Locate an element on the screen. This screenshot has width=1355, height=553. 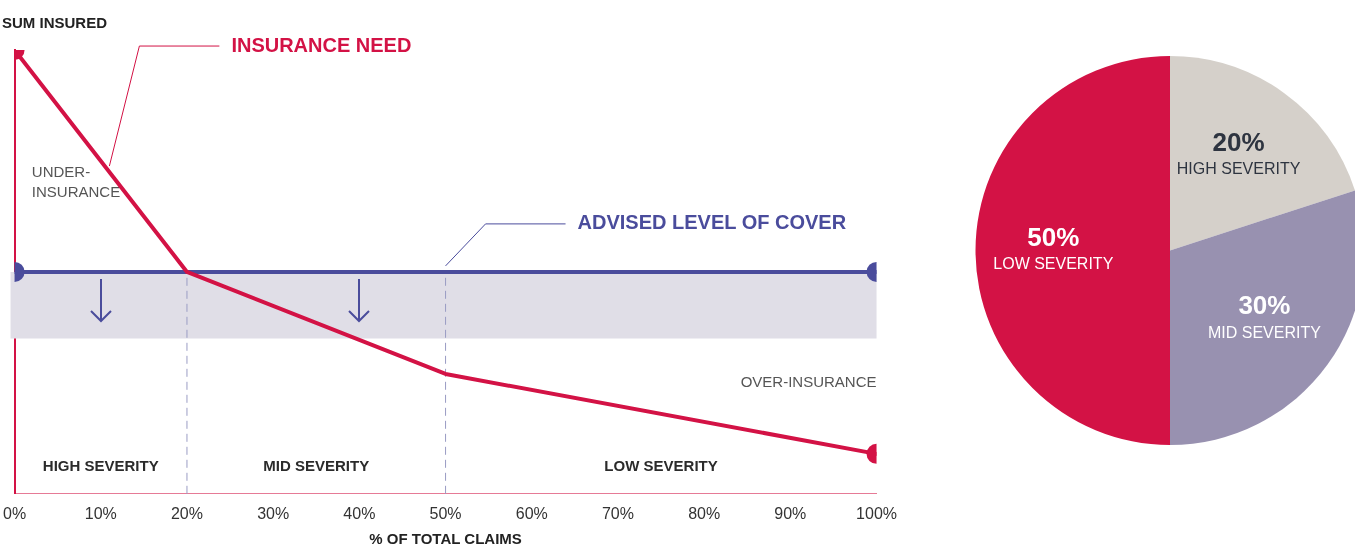
slice-label: HIGH SEVERITY is located at coordinates (1238, 169).